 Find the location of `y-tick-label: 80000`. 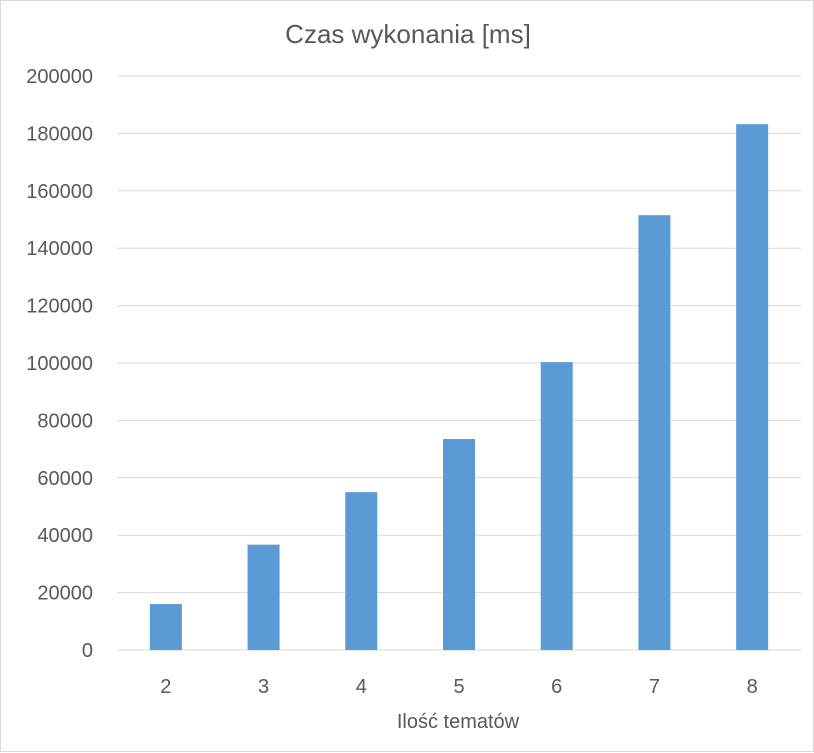

y-tick-label: 80000 is located at coordinates (65, 421).